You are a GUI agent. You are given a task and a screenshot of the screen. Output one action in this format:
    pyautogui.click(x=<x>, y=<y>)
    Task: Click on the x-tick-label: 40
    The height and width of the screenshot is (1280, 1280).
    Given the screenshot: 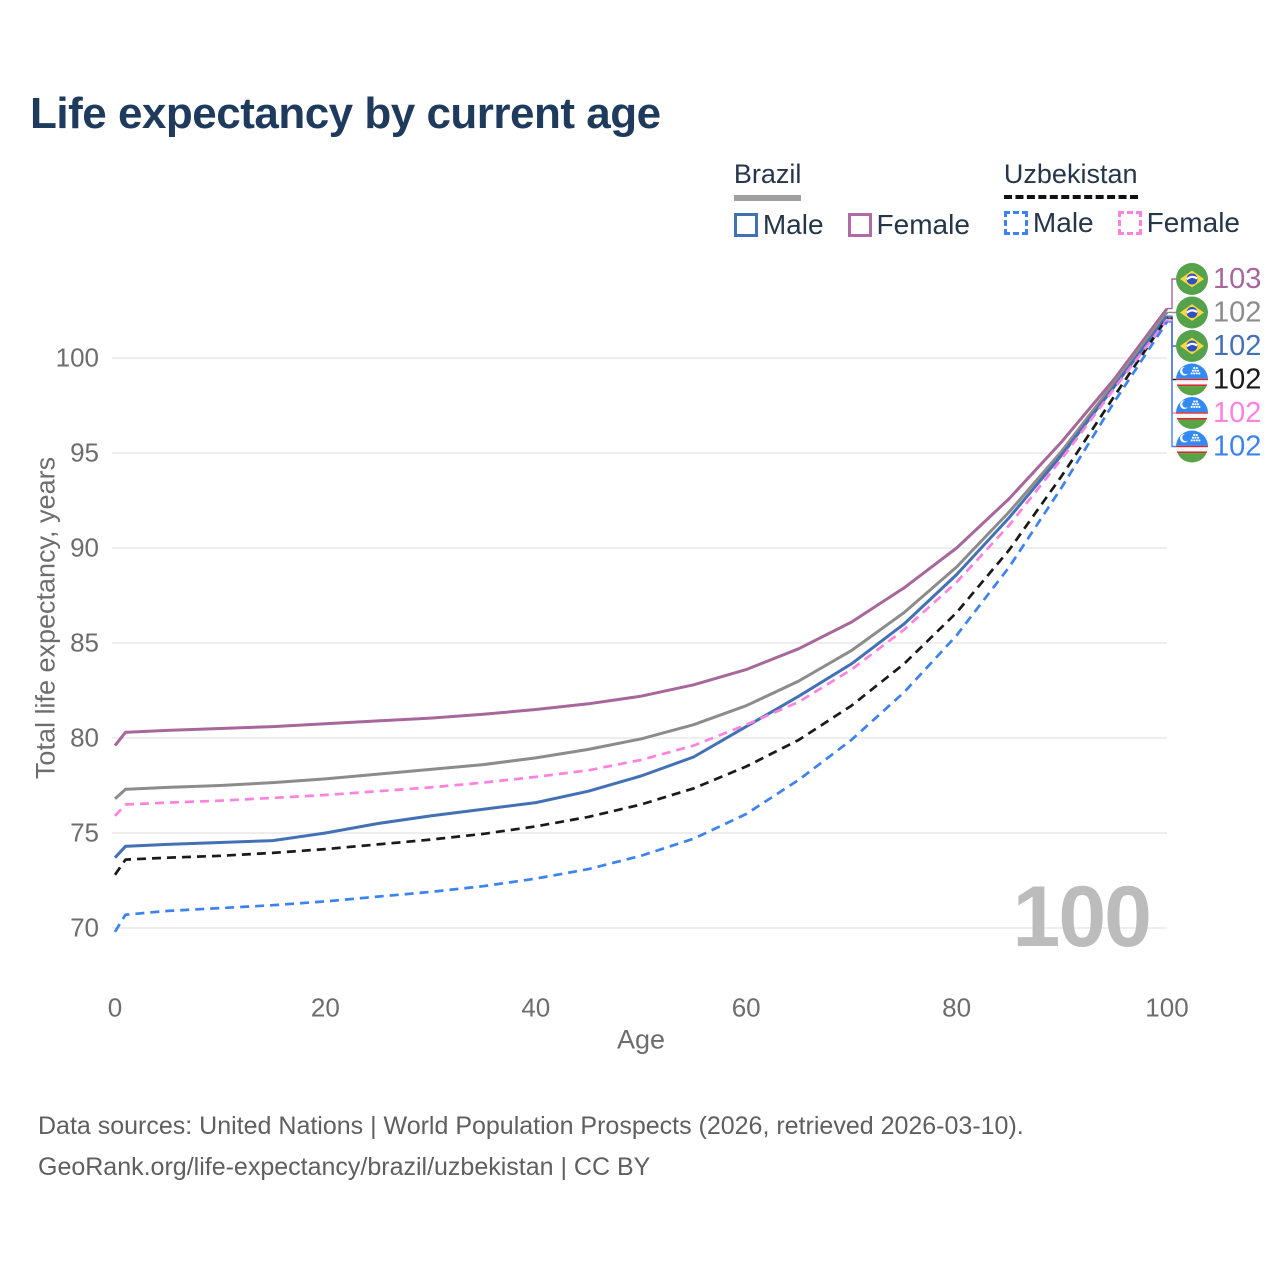 What is the action you would take?
    pyautogui.click(x=536, y=1007)
    